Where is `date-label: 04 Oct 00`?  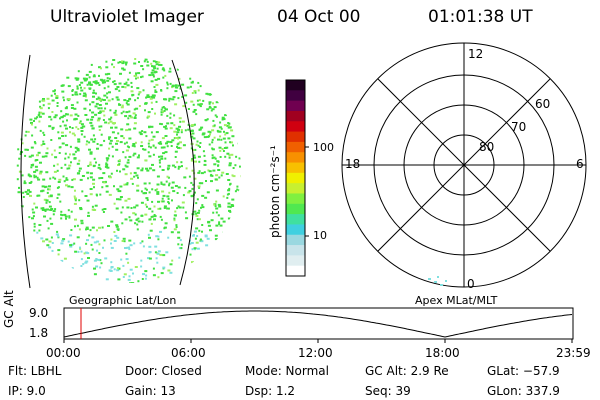 date-label: 04 Oct 00 is located at coordinates (319, 17).